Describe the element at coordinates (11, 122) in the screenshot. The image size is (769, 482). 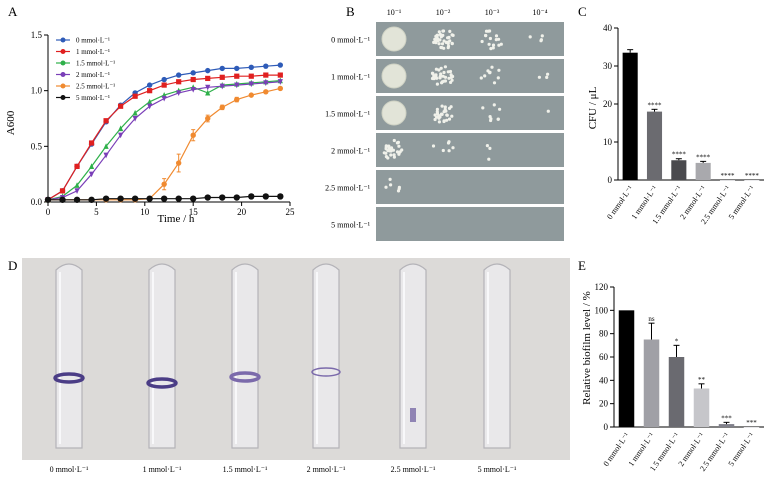
I see `chart-a-ylabel: A600` at that location.